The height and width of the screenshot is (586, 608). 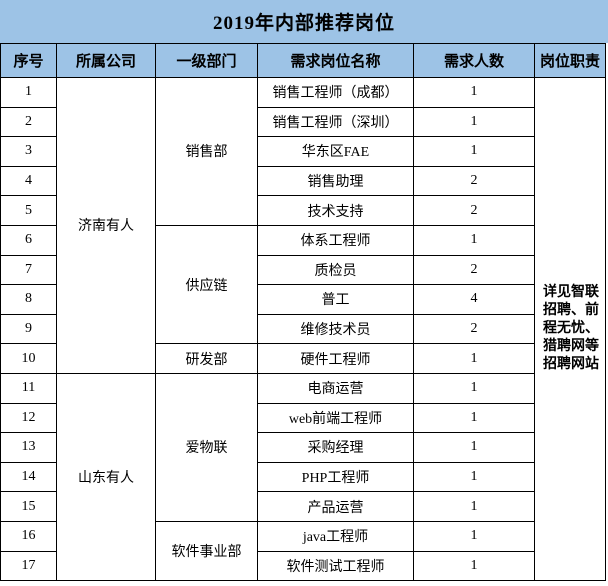 What do you see at coordinates (206, 358) in the screenshot?
I see `department-cell: 研发部` at bounding box center [206, 358].